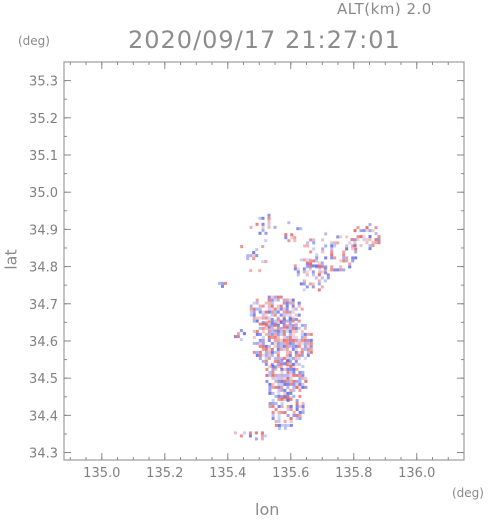 This screenshot has height=521, width=491. What do you see at coordinates (43, 268) in the screenshot?
I see `y-tick-label: 34.8` at bounding box center [43, 268].